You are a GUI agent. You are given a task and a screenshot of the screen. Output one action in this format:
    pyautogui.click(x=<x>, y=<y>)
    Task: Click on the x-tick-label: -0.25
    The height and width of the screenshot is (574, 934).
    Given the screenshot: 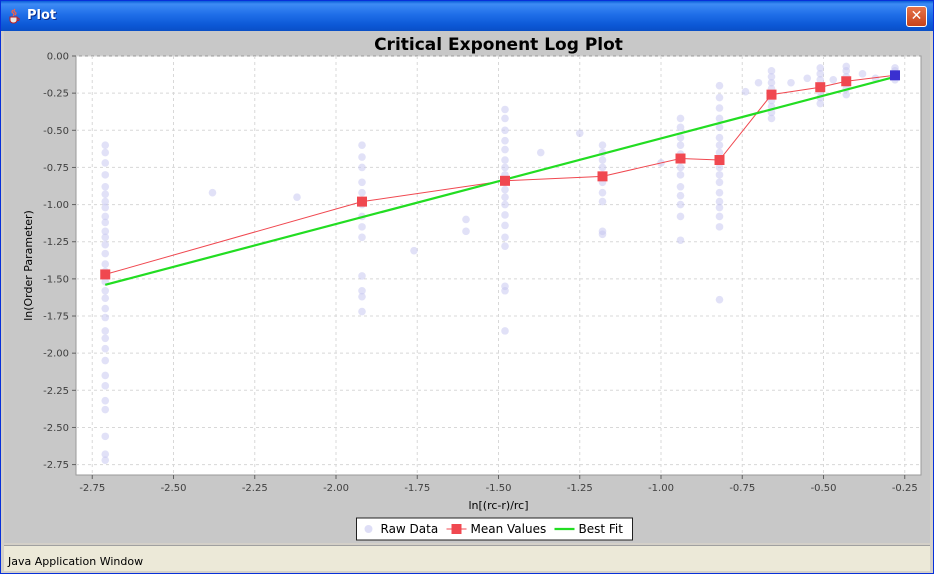 What is the action you would take?
    pyautogui.click(x=905, y=488)
    